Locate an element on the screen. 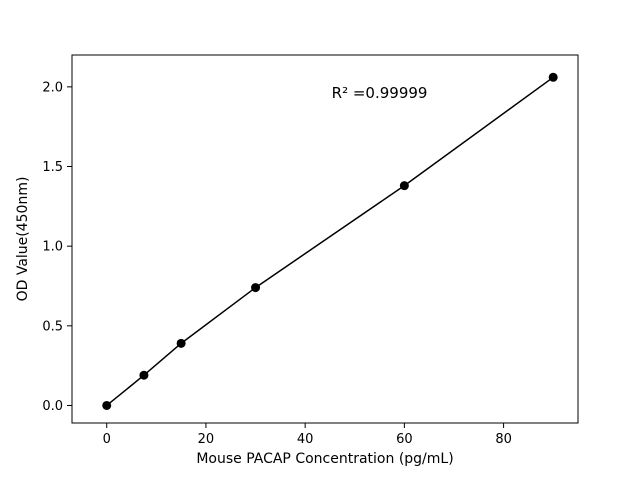  y-tick-label: 0.0 is located at coordinates (52, 406).